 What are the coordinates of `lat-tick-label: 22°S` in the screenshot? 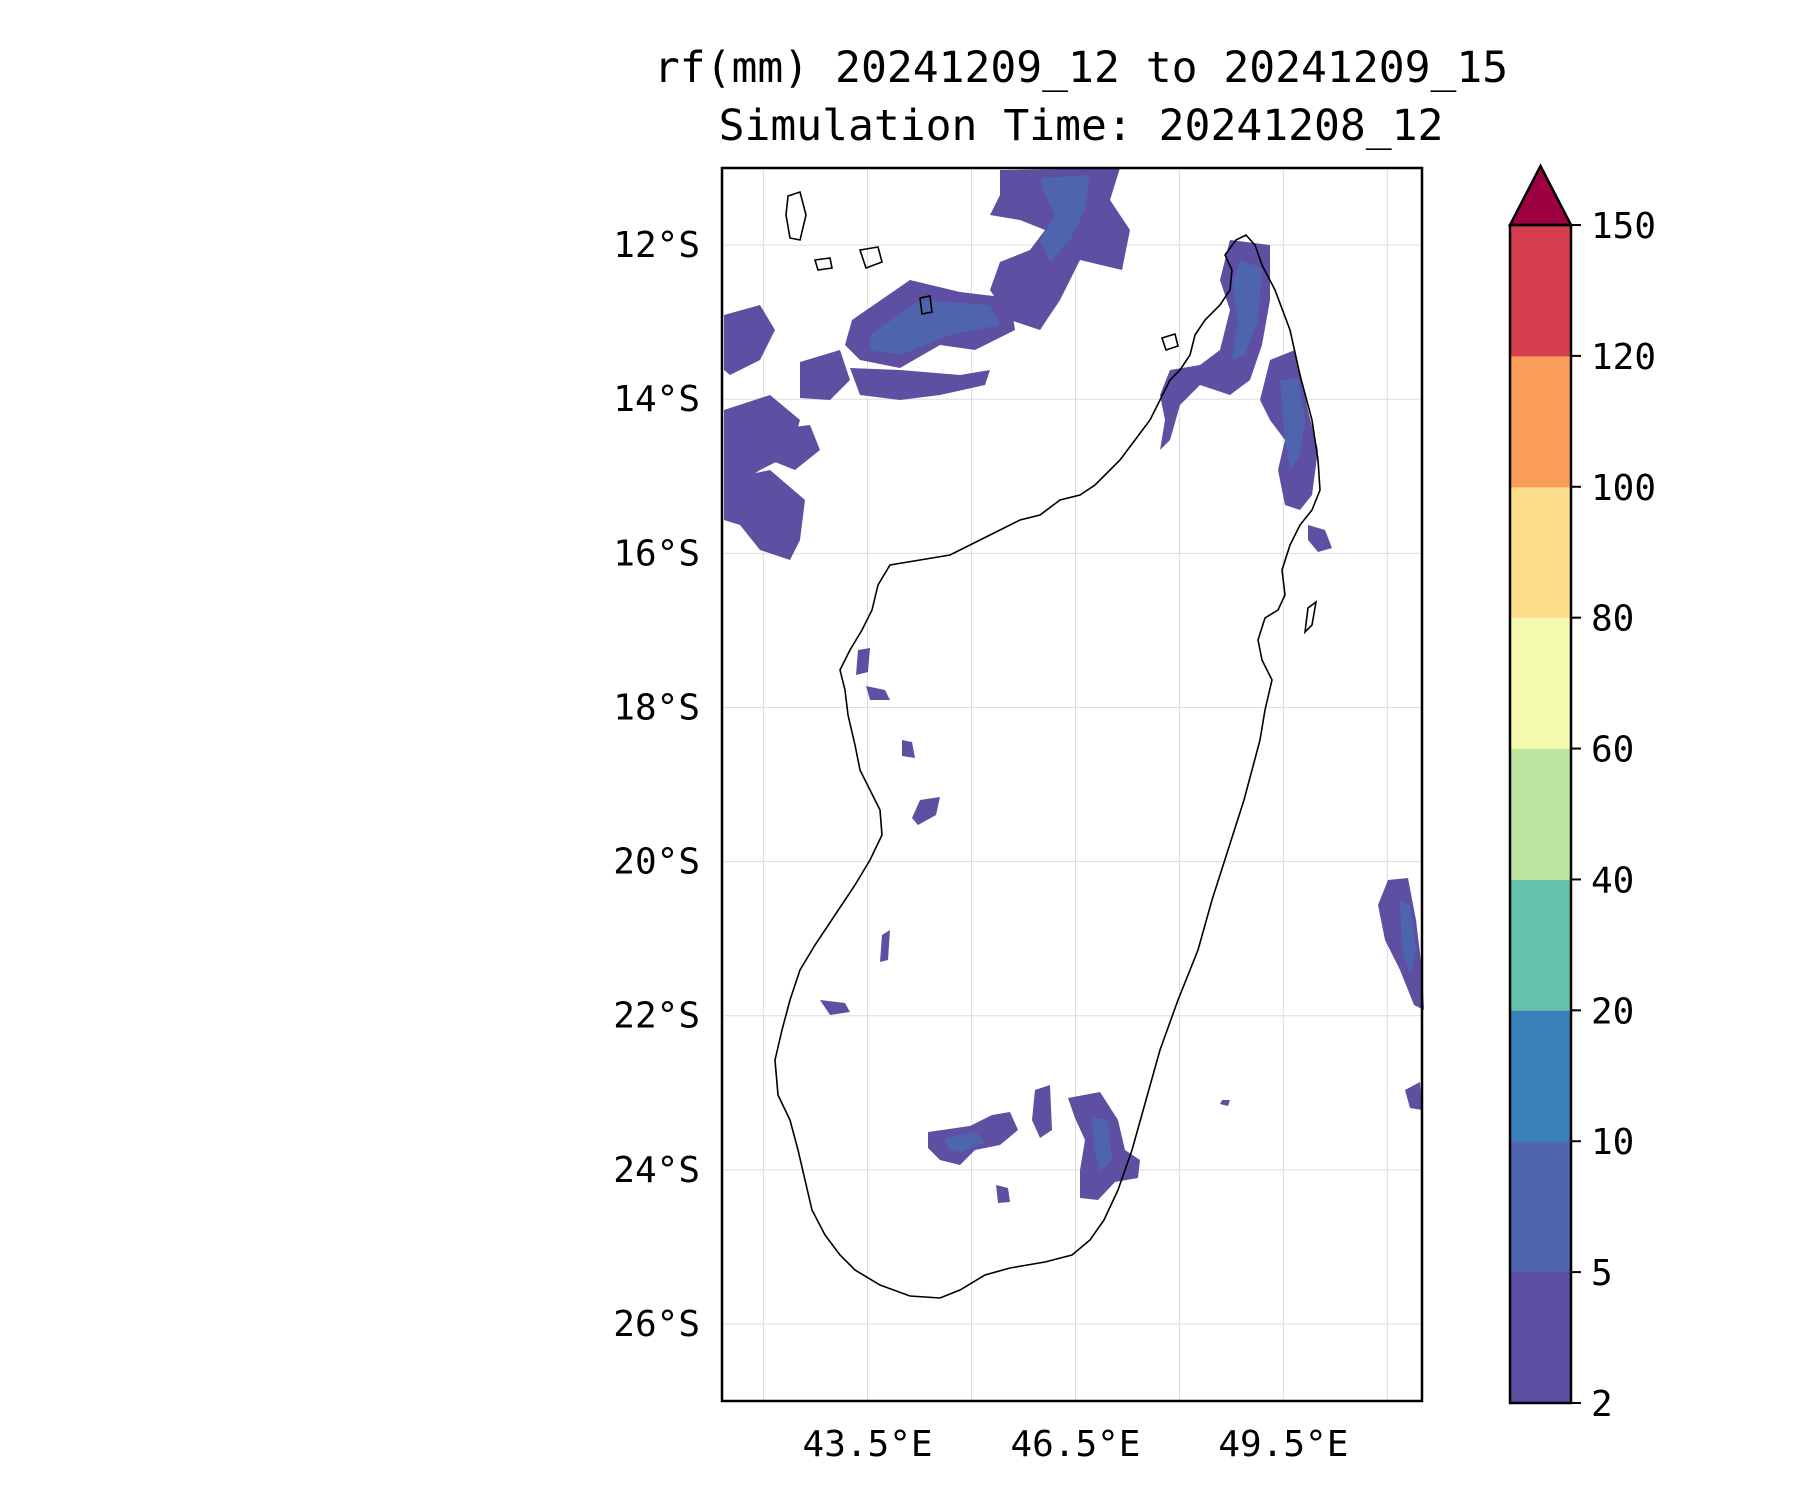 It's located at (656, 1016).